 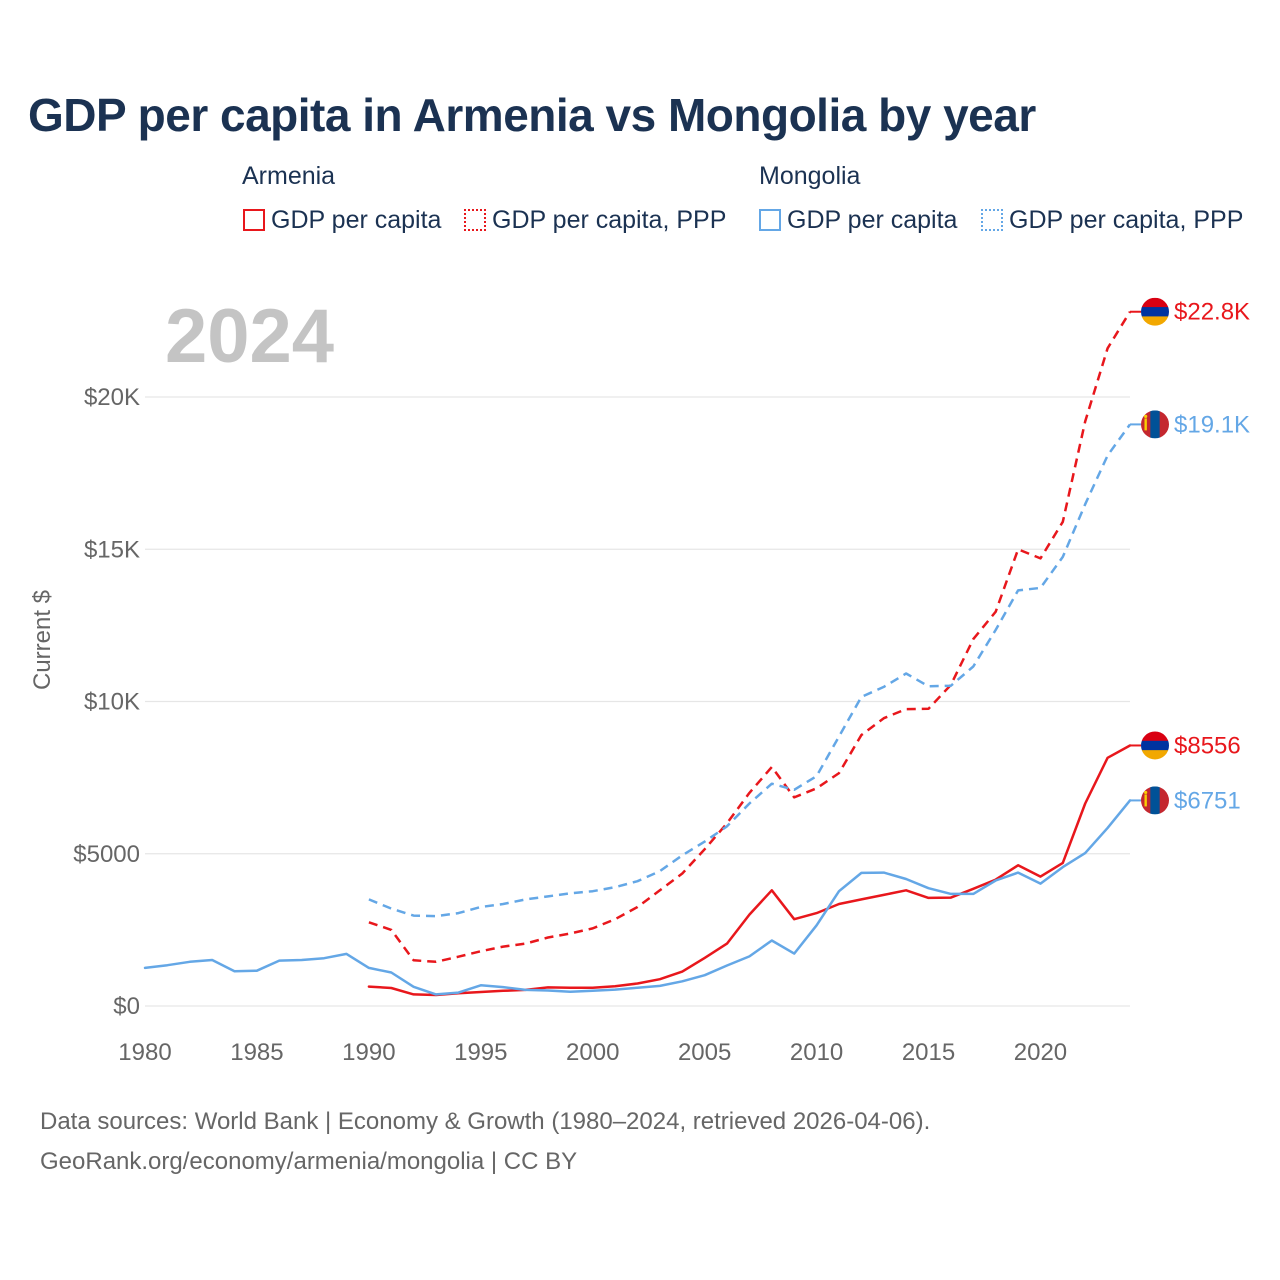 I want to click on legend-item-mongolia-gdp-ppp: GDP per capita, PPP, so click(x=1112, y=220).